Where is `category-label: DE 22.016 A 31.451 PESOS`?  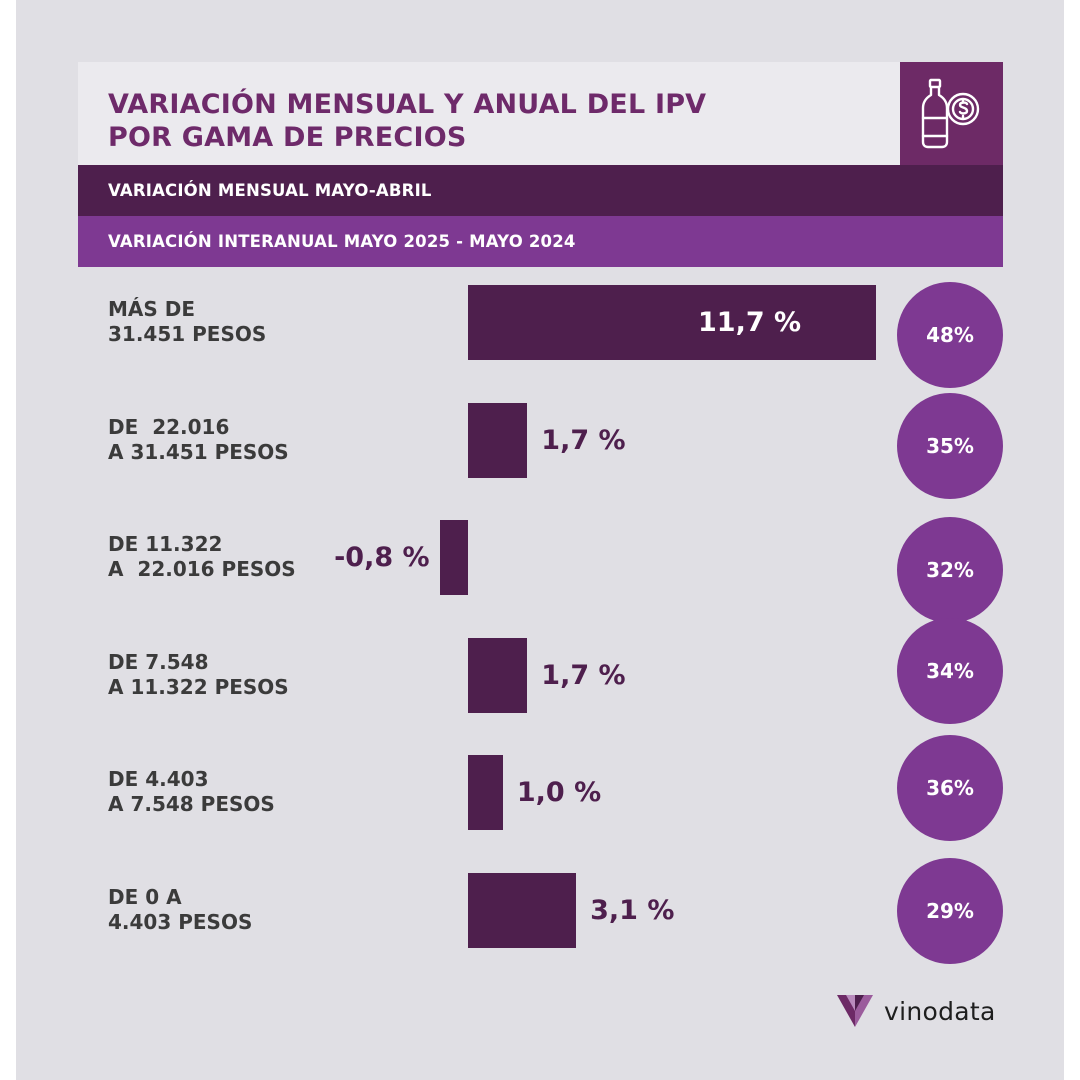
category-label: DE 22.016 A 31.451 PESOS is located at coordinates (198, 440).